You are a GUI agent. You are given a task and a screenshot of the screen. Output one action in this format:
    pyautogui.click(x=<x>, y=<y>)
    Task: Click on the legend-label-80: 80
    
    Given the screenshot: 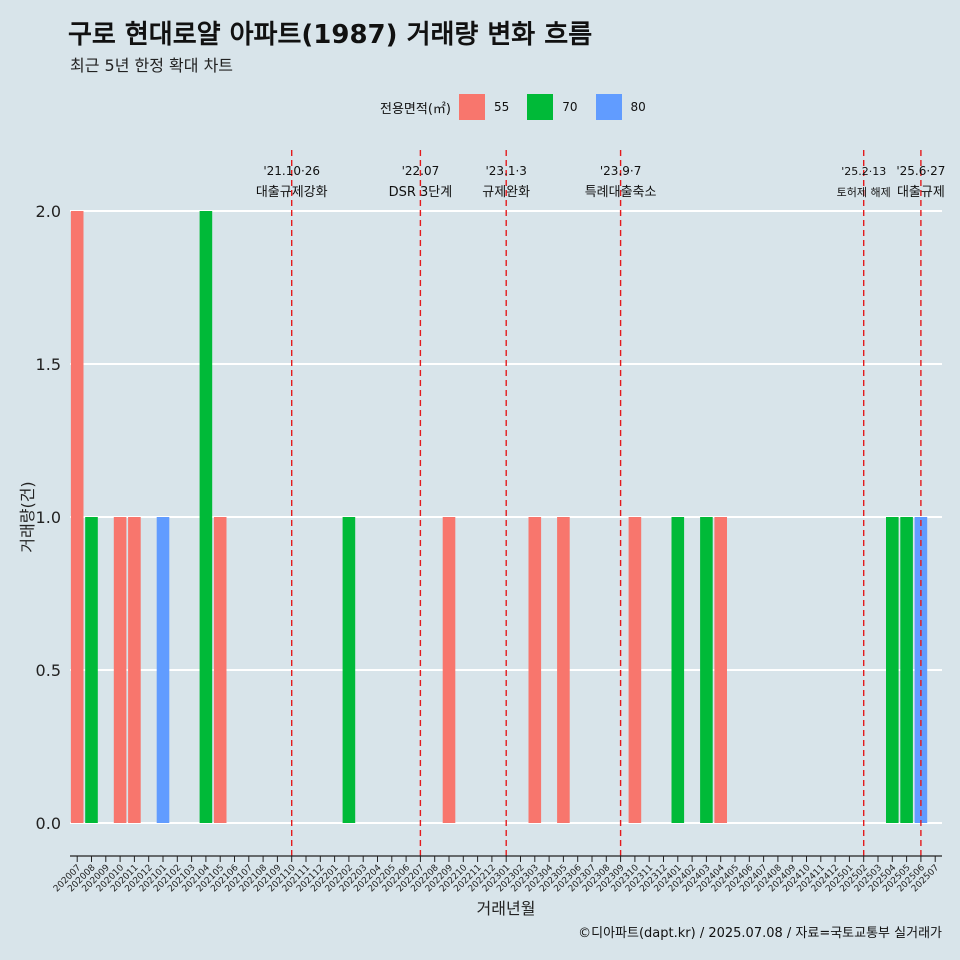 What is the action you would take?
    pyautogui.click(x=638, y=107)
    